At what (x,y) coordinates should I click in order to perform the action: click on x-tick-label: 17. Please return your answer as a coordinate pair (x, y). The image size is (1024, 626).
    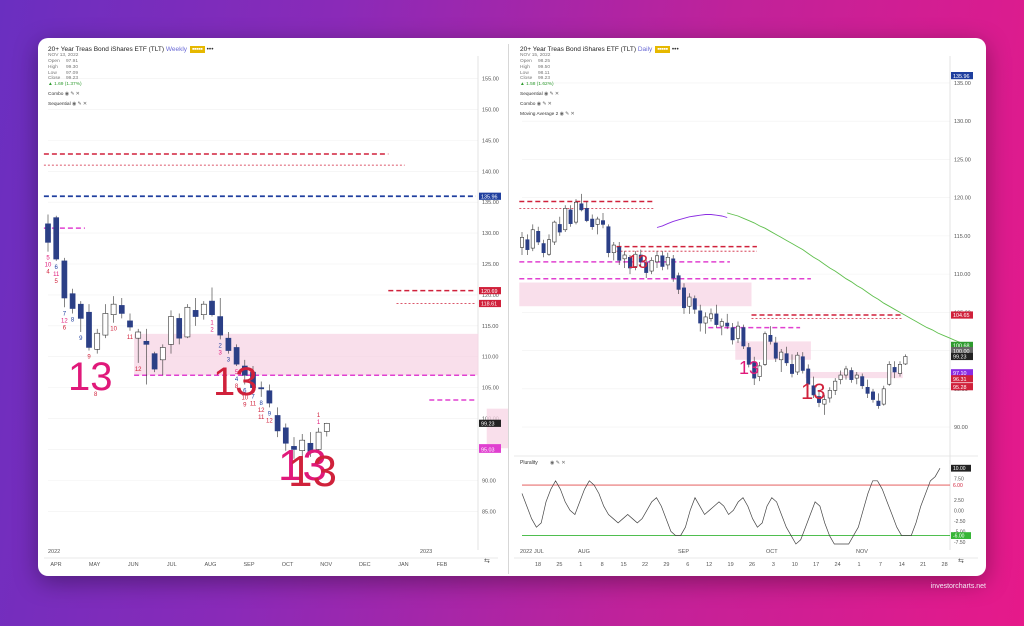
    Looking at the image, I should click on (816, 565).